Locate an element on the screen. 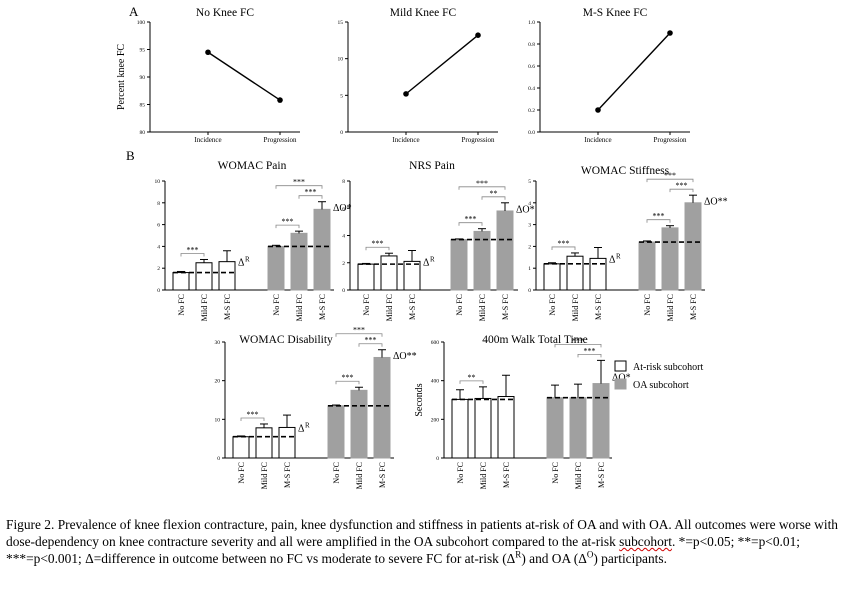  delta-oa: ΔO** is located at coordinates (716, 202).